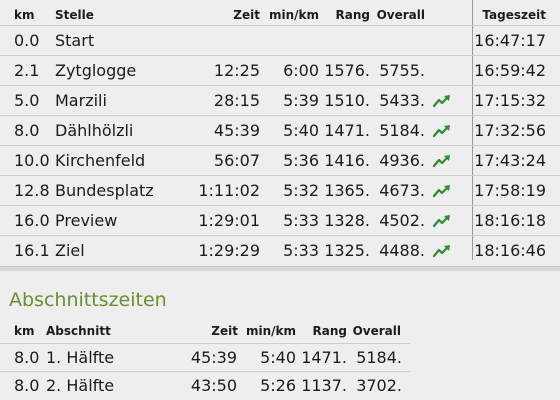 This screenshot has height=400, width=560. Describe the element at coordinates (246, 15) in the screenshot. I see `header-zeit: Zeit` at that location.